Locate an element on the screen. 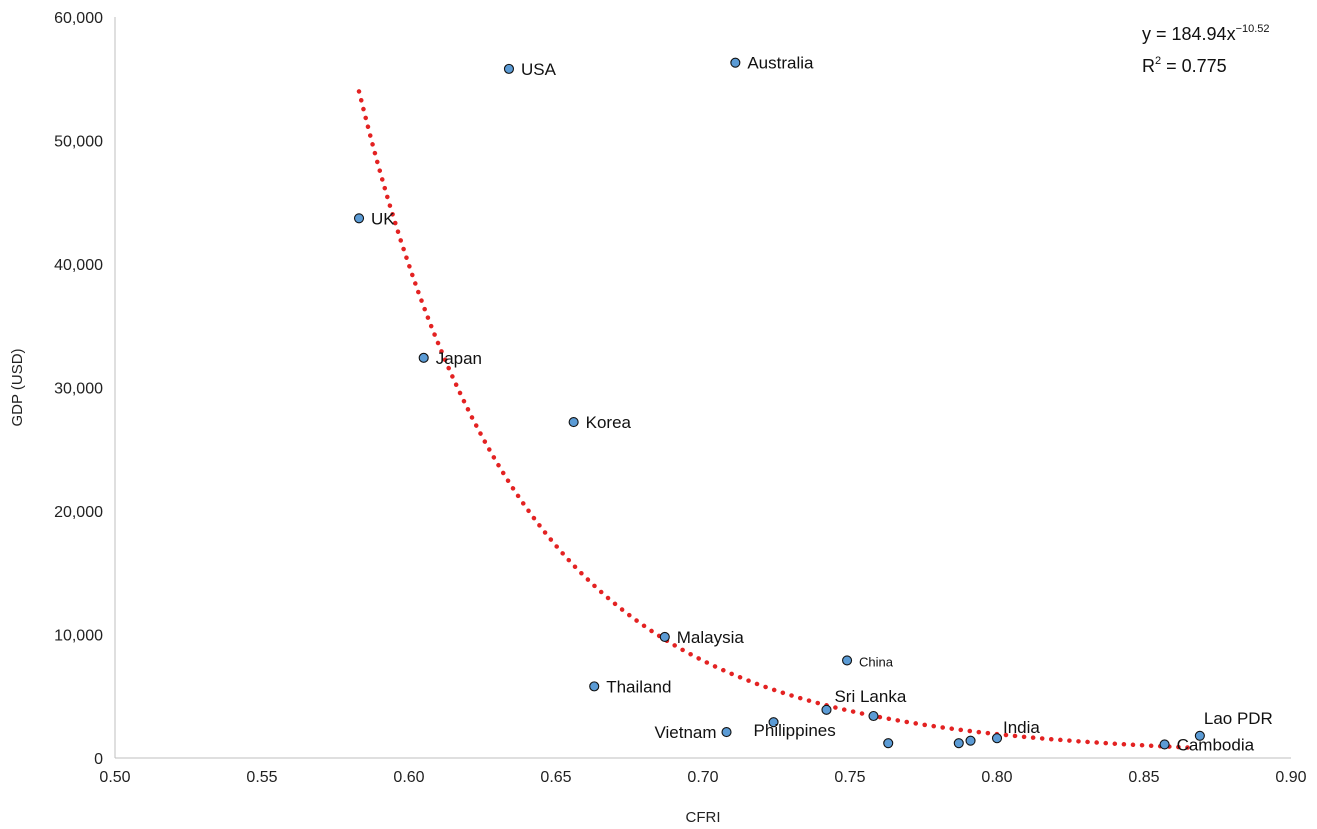 The image size is (1317, 829). point-label: Japan is located at coordinates (459, 358).